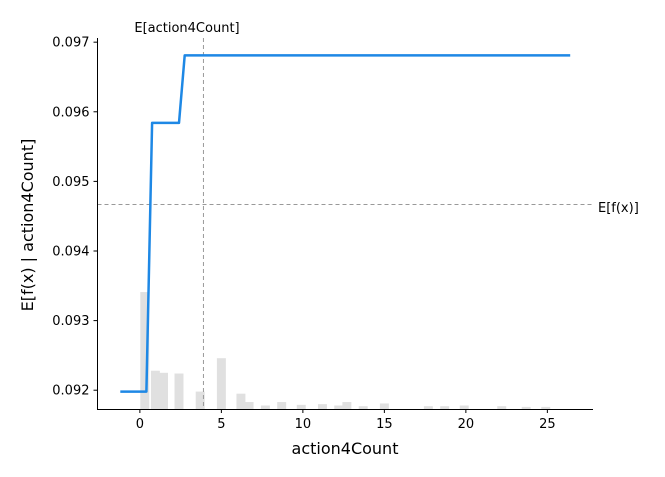 This screenshot has width=665, height=477. What do you see at coordinates (547, 424) in the screenshot?
I see `x-tick-label: 25` at bounding box center [547, 424].